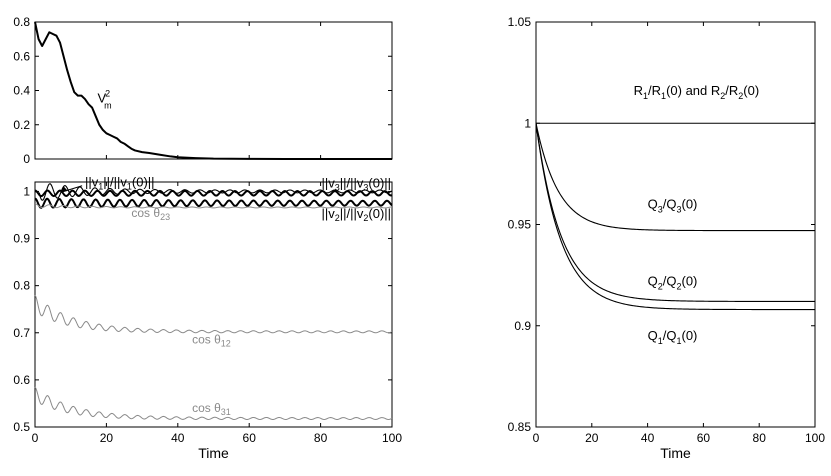 Image resolution: width=831 pixels, height=476 pixels. I want to click on label-v3: ||v3||/||v3(0)||, so click(357, 184).